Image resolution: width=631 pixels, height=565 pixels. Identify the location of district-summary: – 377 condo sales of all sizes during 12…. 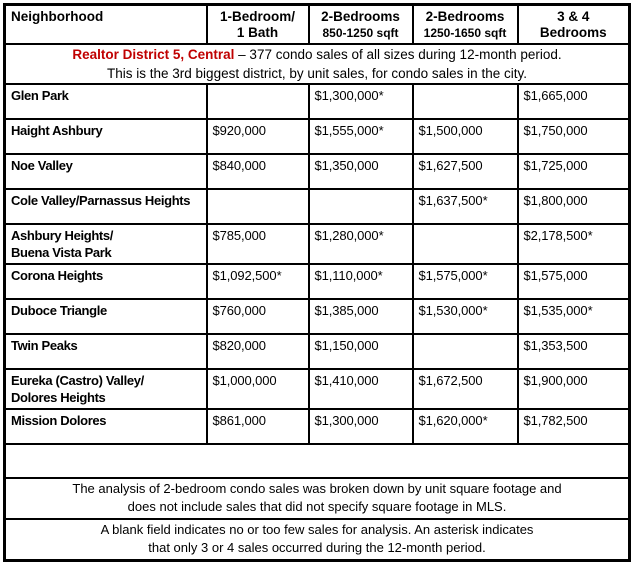
(398, 54).